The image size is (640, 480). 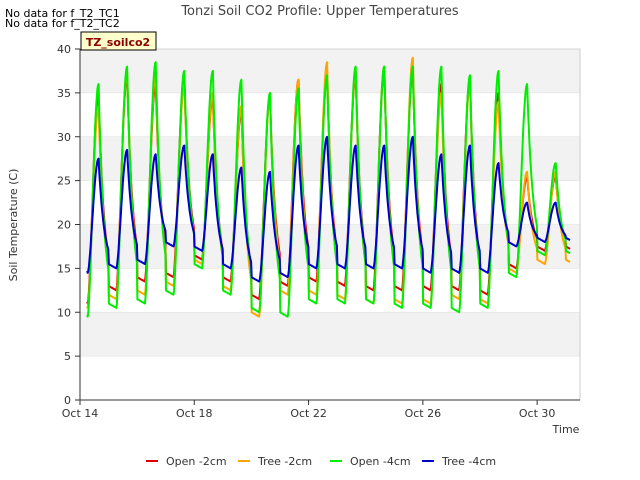 I want to click on legend-entry: Open -2cm, so click(x=196, y=461).